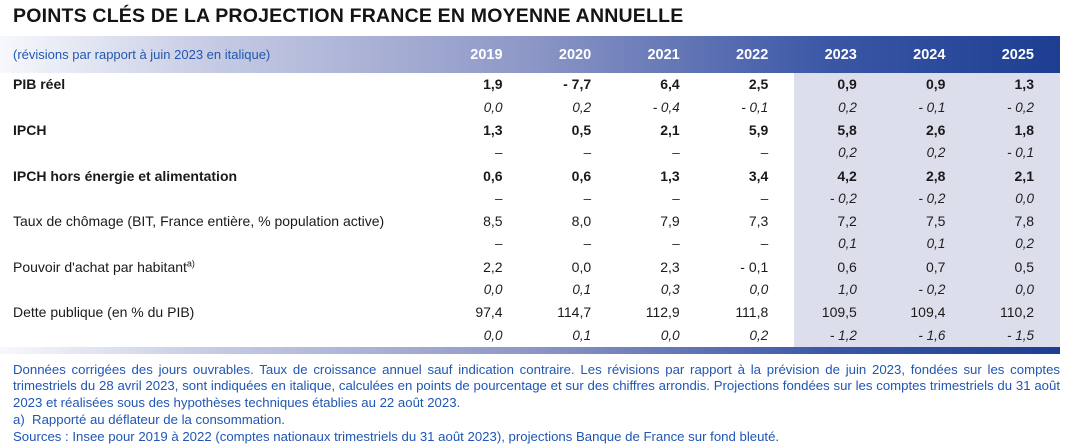 The width and height of the screenshot is (1068, 446). What do you see at coordinates (493, 266) in the screenshot?
I see `value-cell: 2,2` at bounding box center [493, 266].